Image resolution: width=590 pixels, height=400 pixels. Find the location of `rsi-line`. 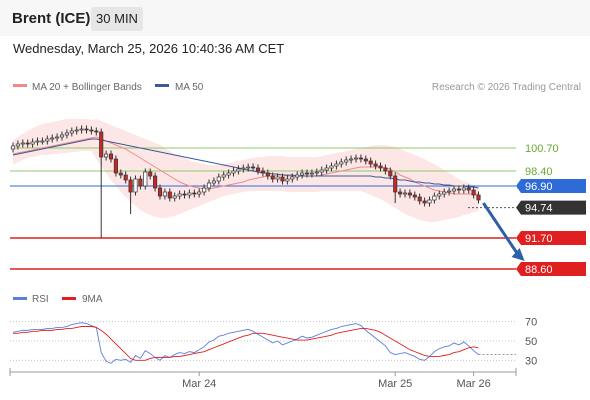

rsi-line is located at coordinates (245, 343).